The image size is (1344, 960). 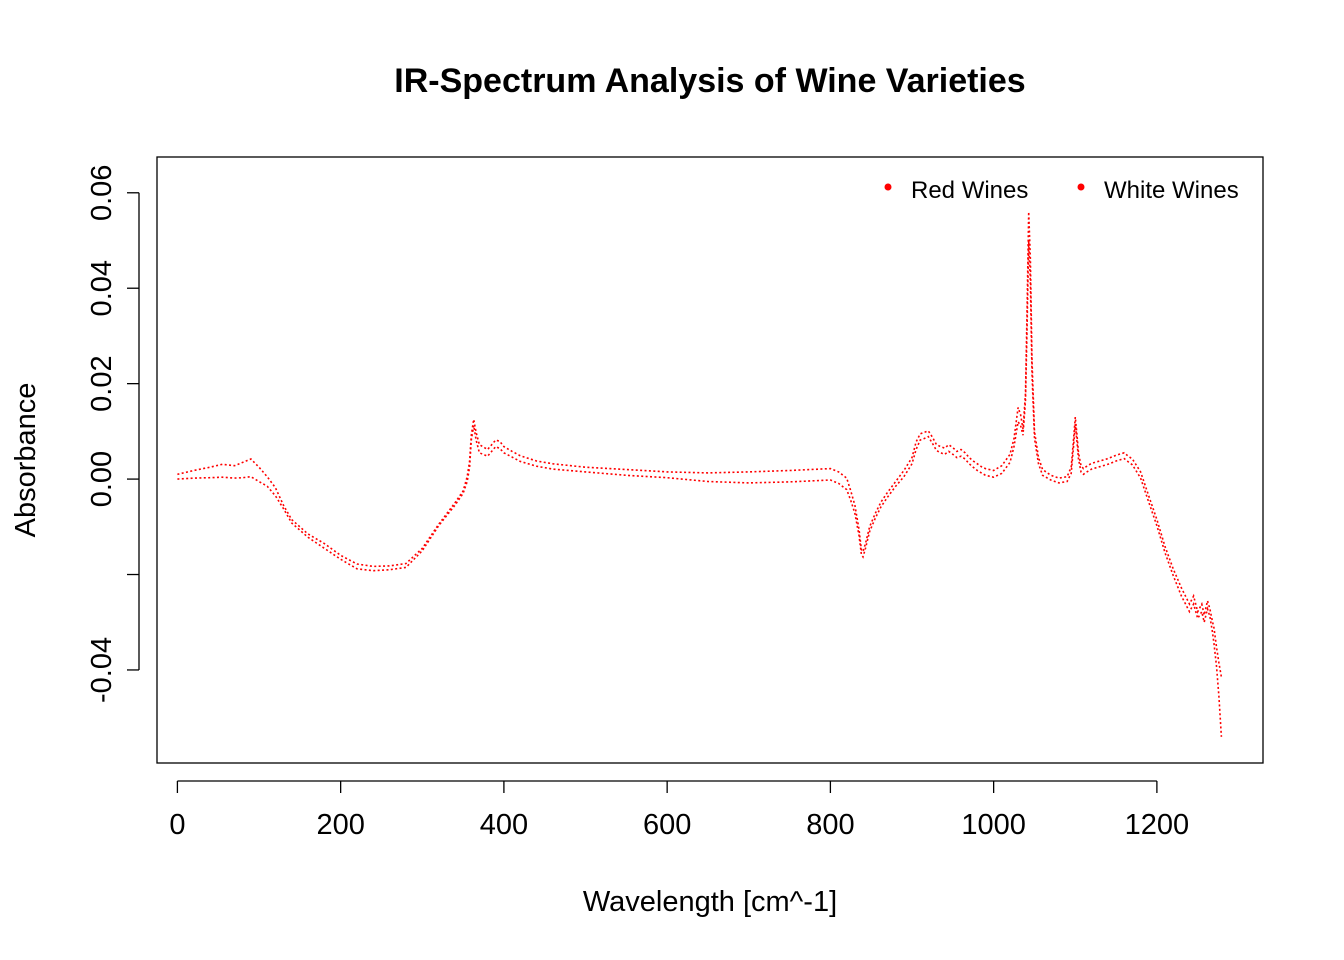 What do you see at coordinates (710, 902) in the screenshot?
I see `x-axis-label: Wavelength [cm^-1]` at bounding box center [710, 902].